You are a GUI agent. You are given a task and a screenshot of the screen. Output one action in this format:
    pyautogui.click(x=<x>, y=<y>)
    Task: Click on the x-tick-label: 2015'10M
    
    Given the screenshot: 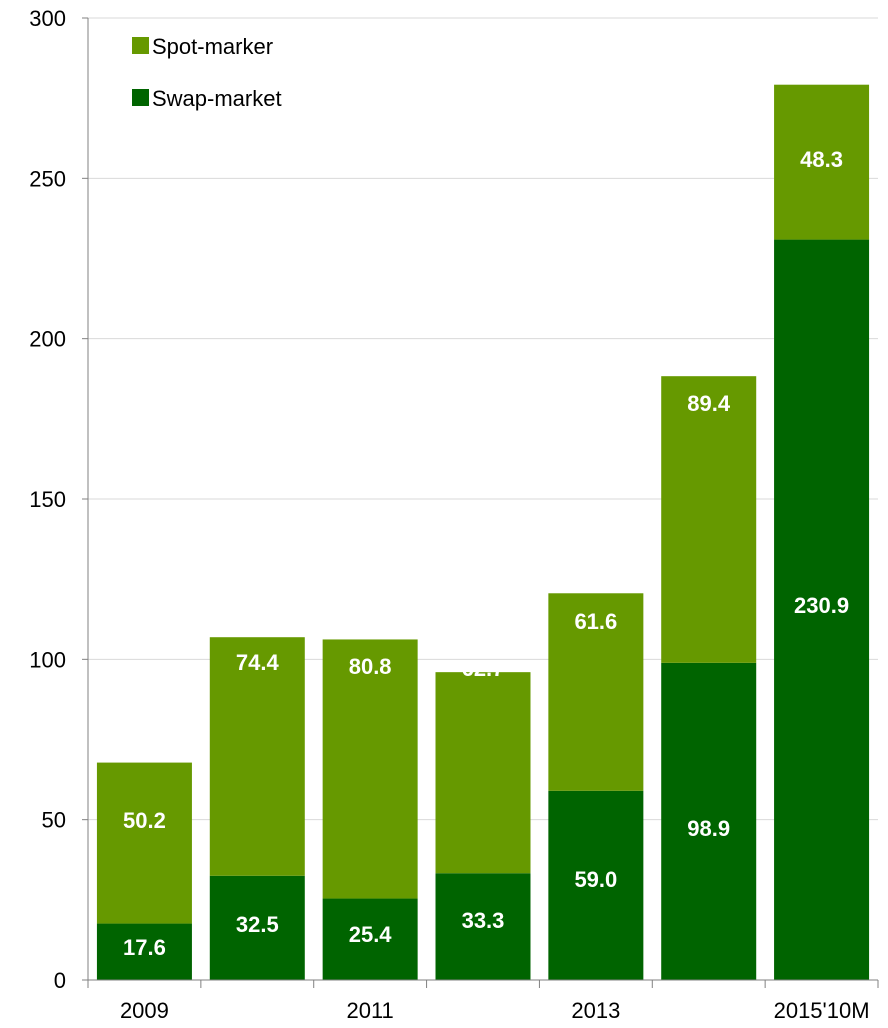 What is the action you would take?
    pyautogui.click(x=822, y=1010)
    